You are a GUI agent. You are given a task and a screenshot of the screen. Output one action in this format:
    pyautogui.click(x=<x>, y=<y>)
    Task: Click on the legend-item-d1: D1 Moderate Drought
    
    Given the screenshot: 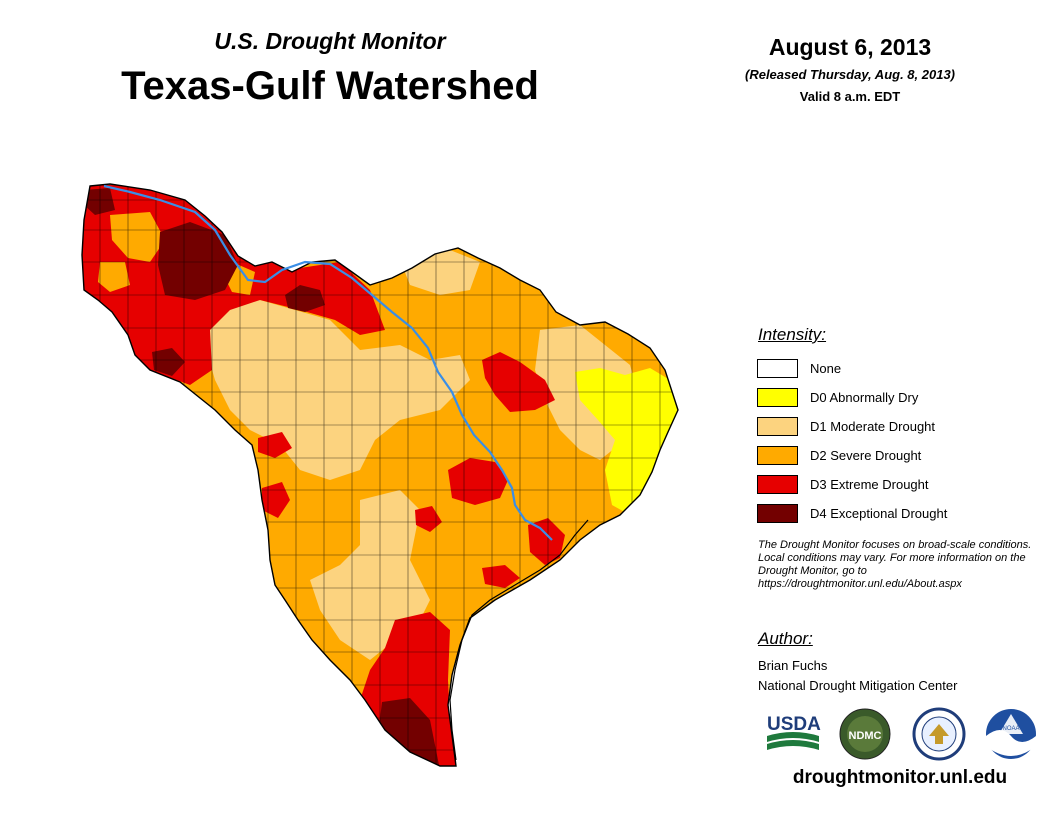 What is the action you would take?
    pyautogui.click(x=852, y=426)
    